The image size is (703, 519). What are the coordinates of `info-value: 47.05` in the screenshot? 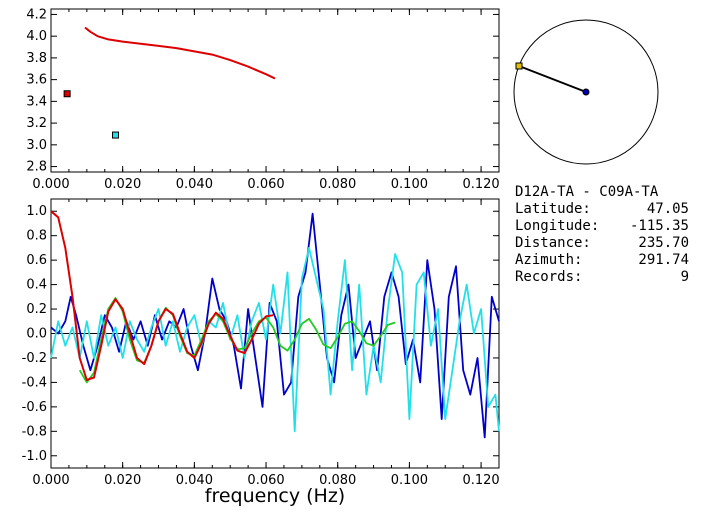 It's located at (667, 209).